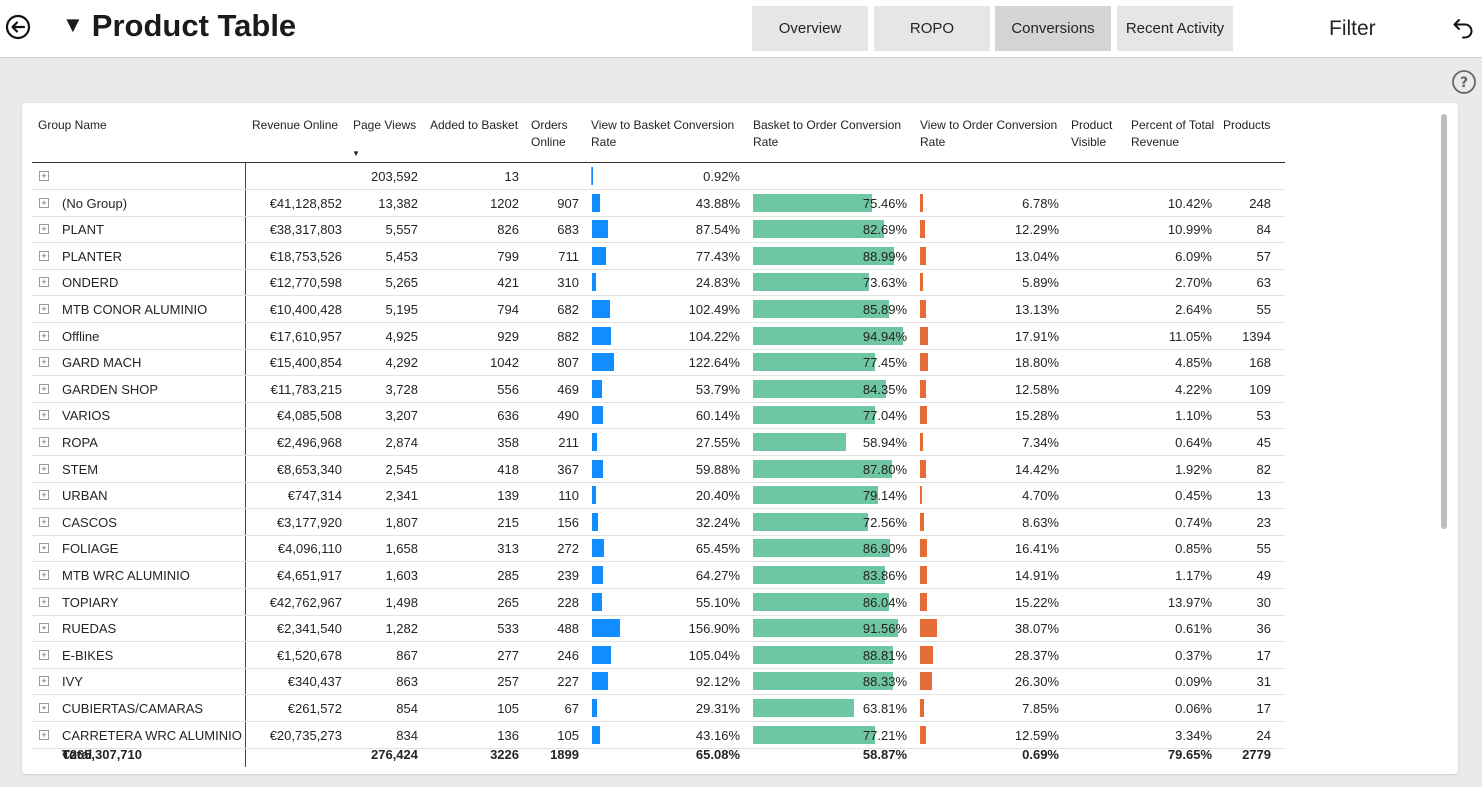 This screenshot has width=1482, height=787. I want to click on undo-icon, so click(1463, 28).